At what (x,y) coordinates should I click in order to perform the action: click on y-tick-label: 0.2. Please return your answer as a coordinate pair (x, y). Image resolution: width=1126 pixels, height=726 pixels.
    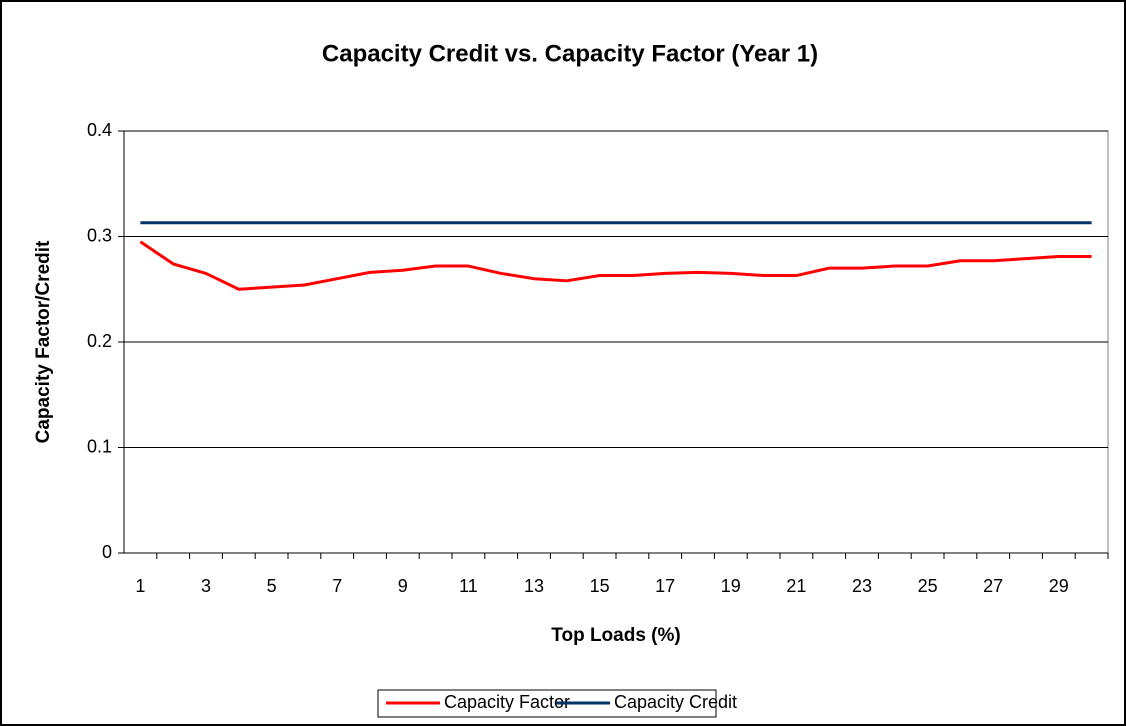
    Looking at the image, I should click on (99, 341).